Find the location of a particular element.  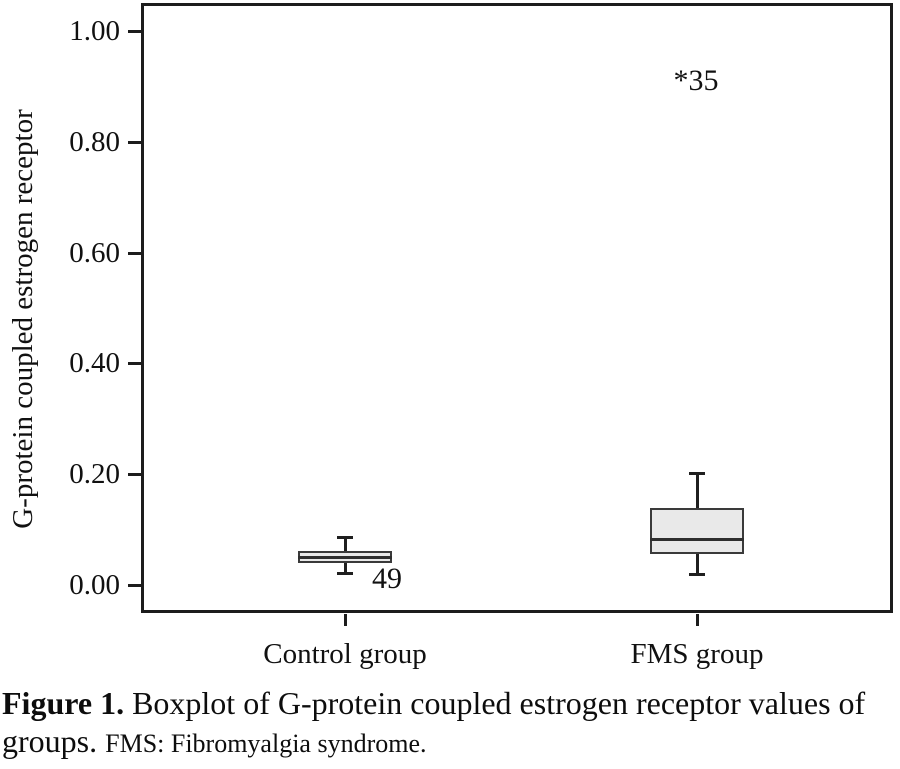

y-axis-title: G-protein coupled estrogen receptor is located at coordinates (23, 319).